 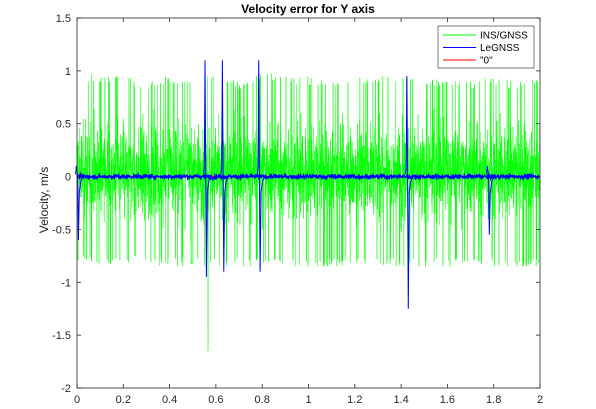 What do you see at coordinates (61, 336) in the screenshot?
I see `y-tick-label: -1.5` at bounding box center [61, 336].